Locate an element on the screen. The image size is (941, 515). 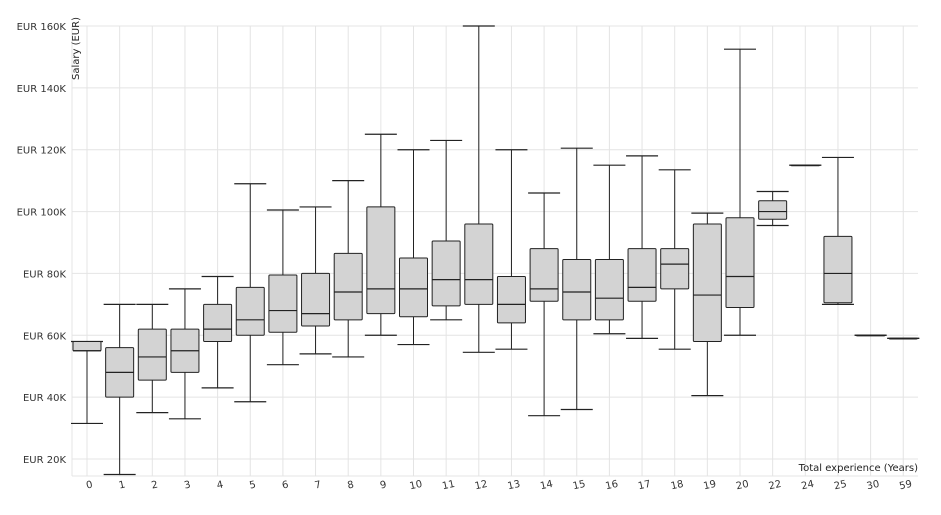
x-axis-title: Total experience (Years) is located at coordinates (858, 468).